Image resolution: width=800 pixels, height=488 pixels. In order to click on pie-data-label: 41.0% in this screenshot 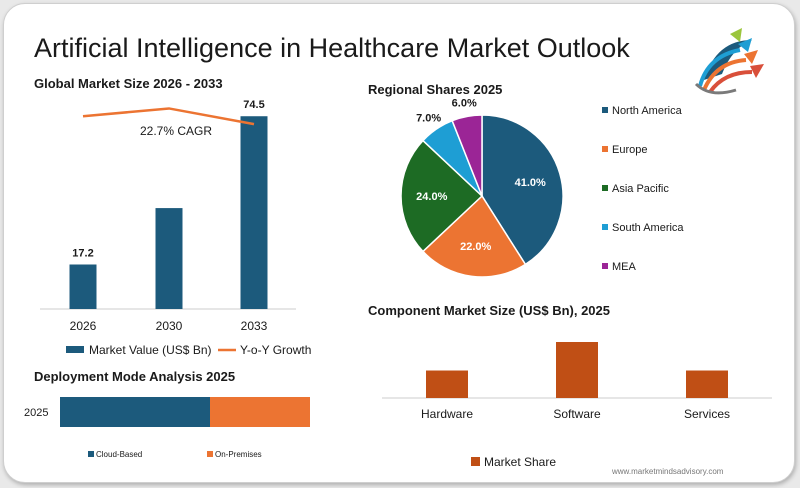, I will do `click(530, 183)`.